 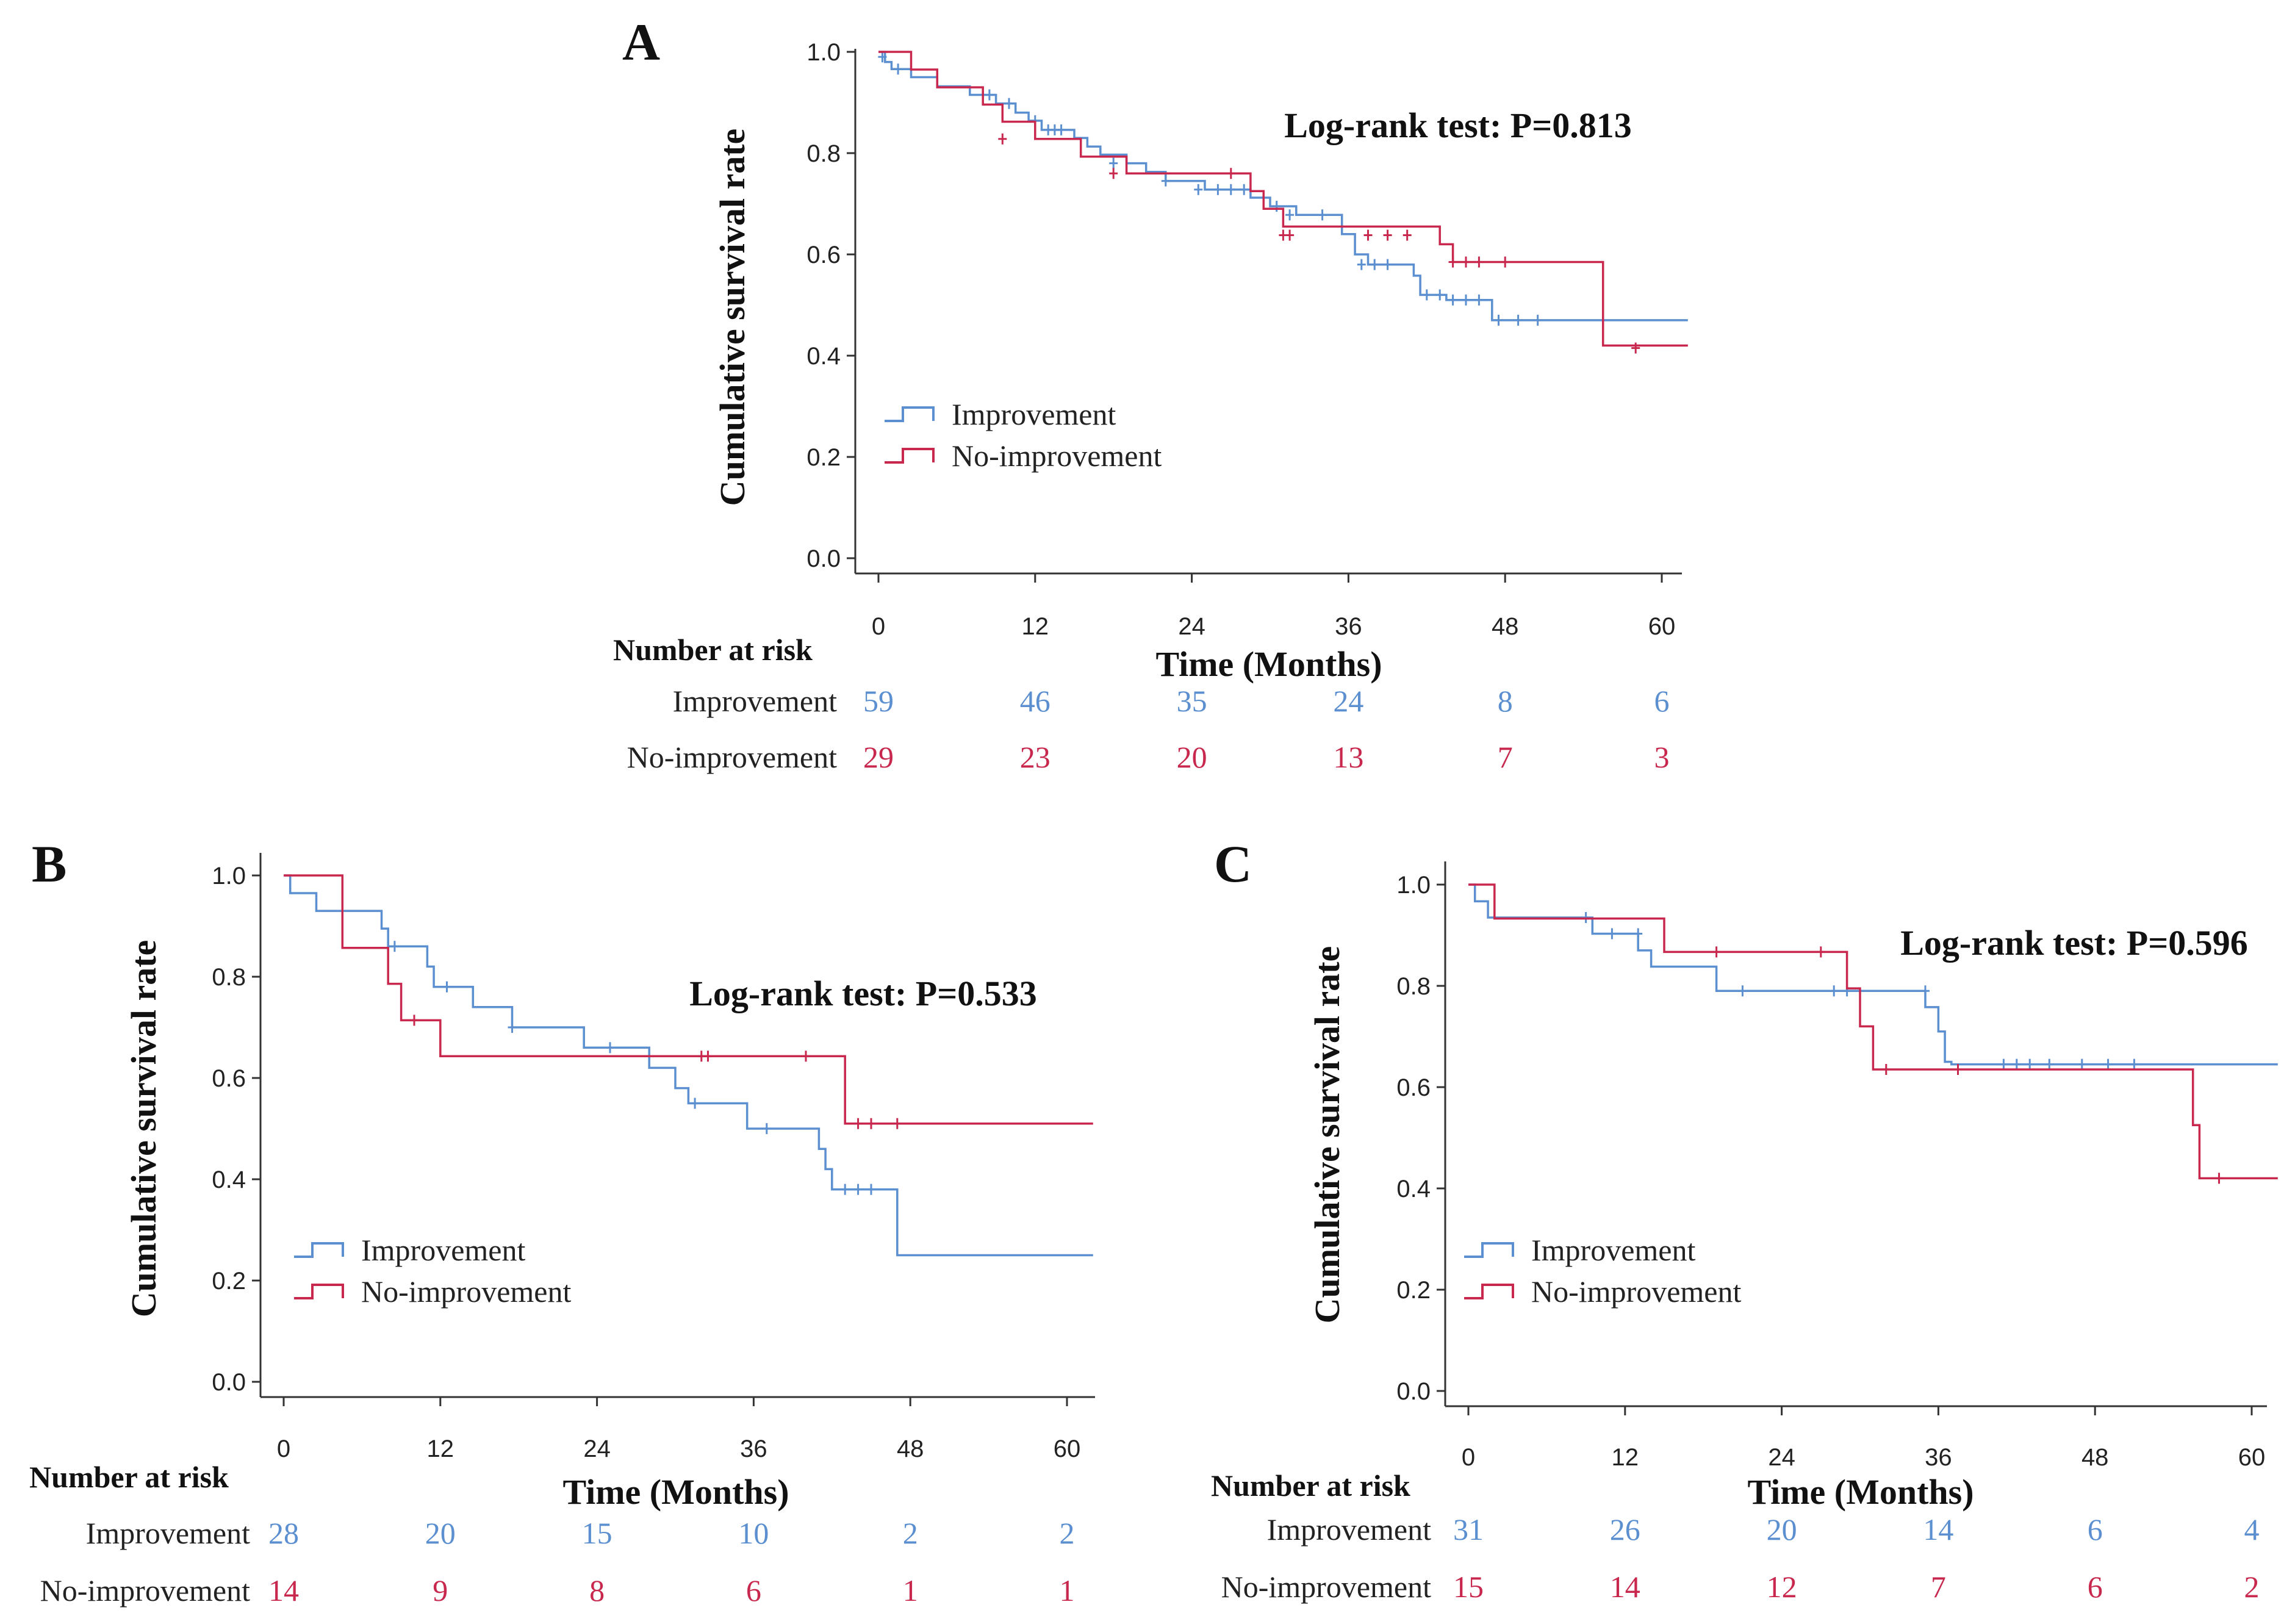 What do you see at coordinates (440, 1590) in the screenshot?
I see `risk-value: 9` at bounding box center [440, 1590].